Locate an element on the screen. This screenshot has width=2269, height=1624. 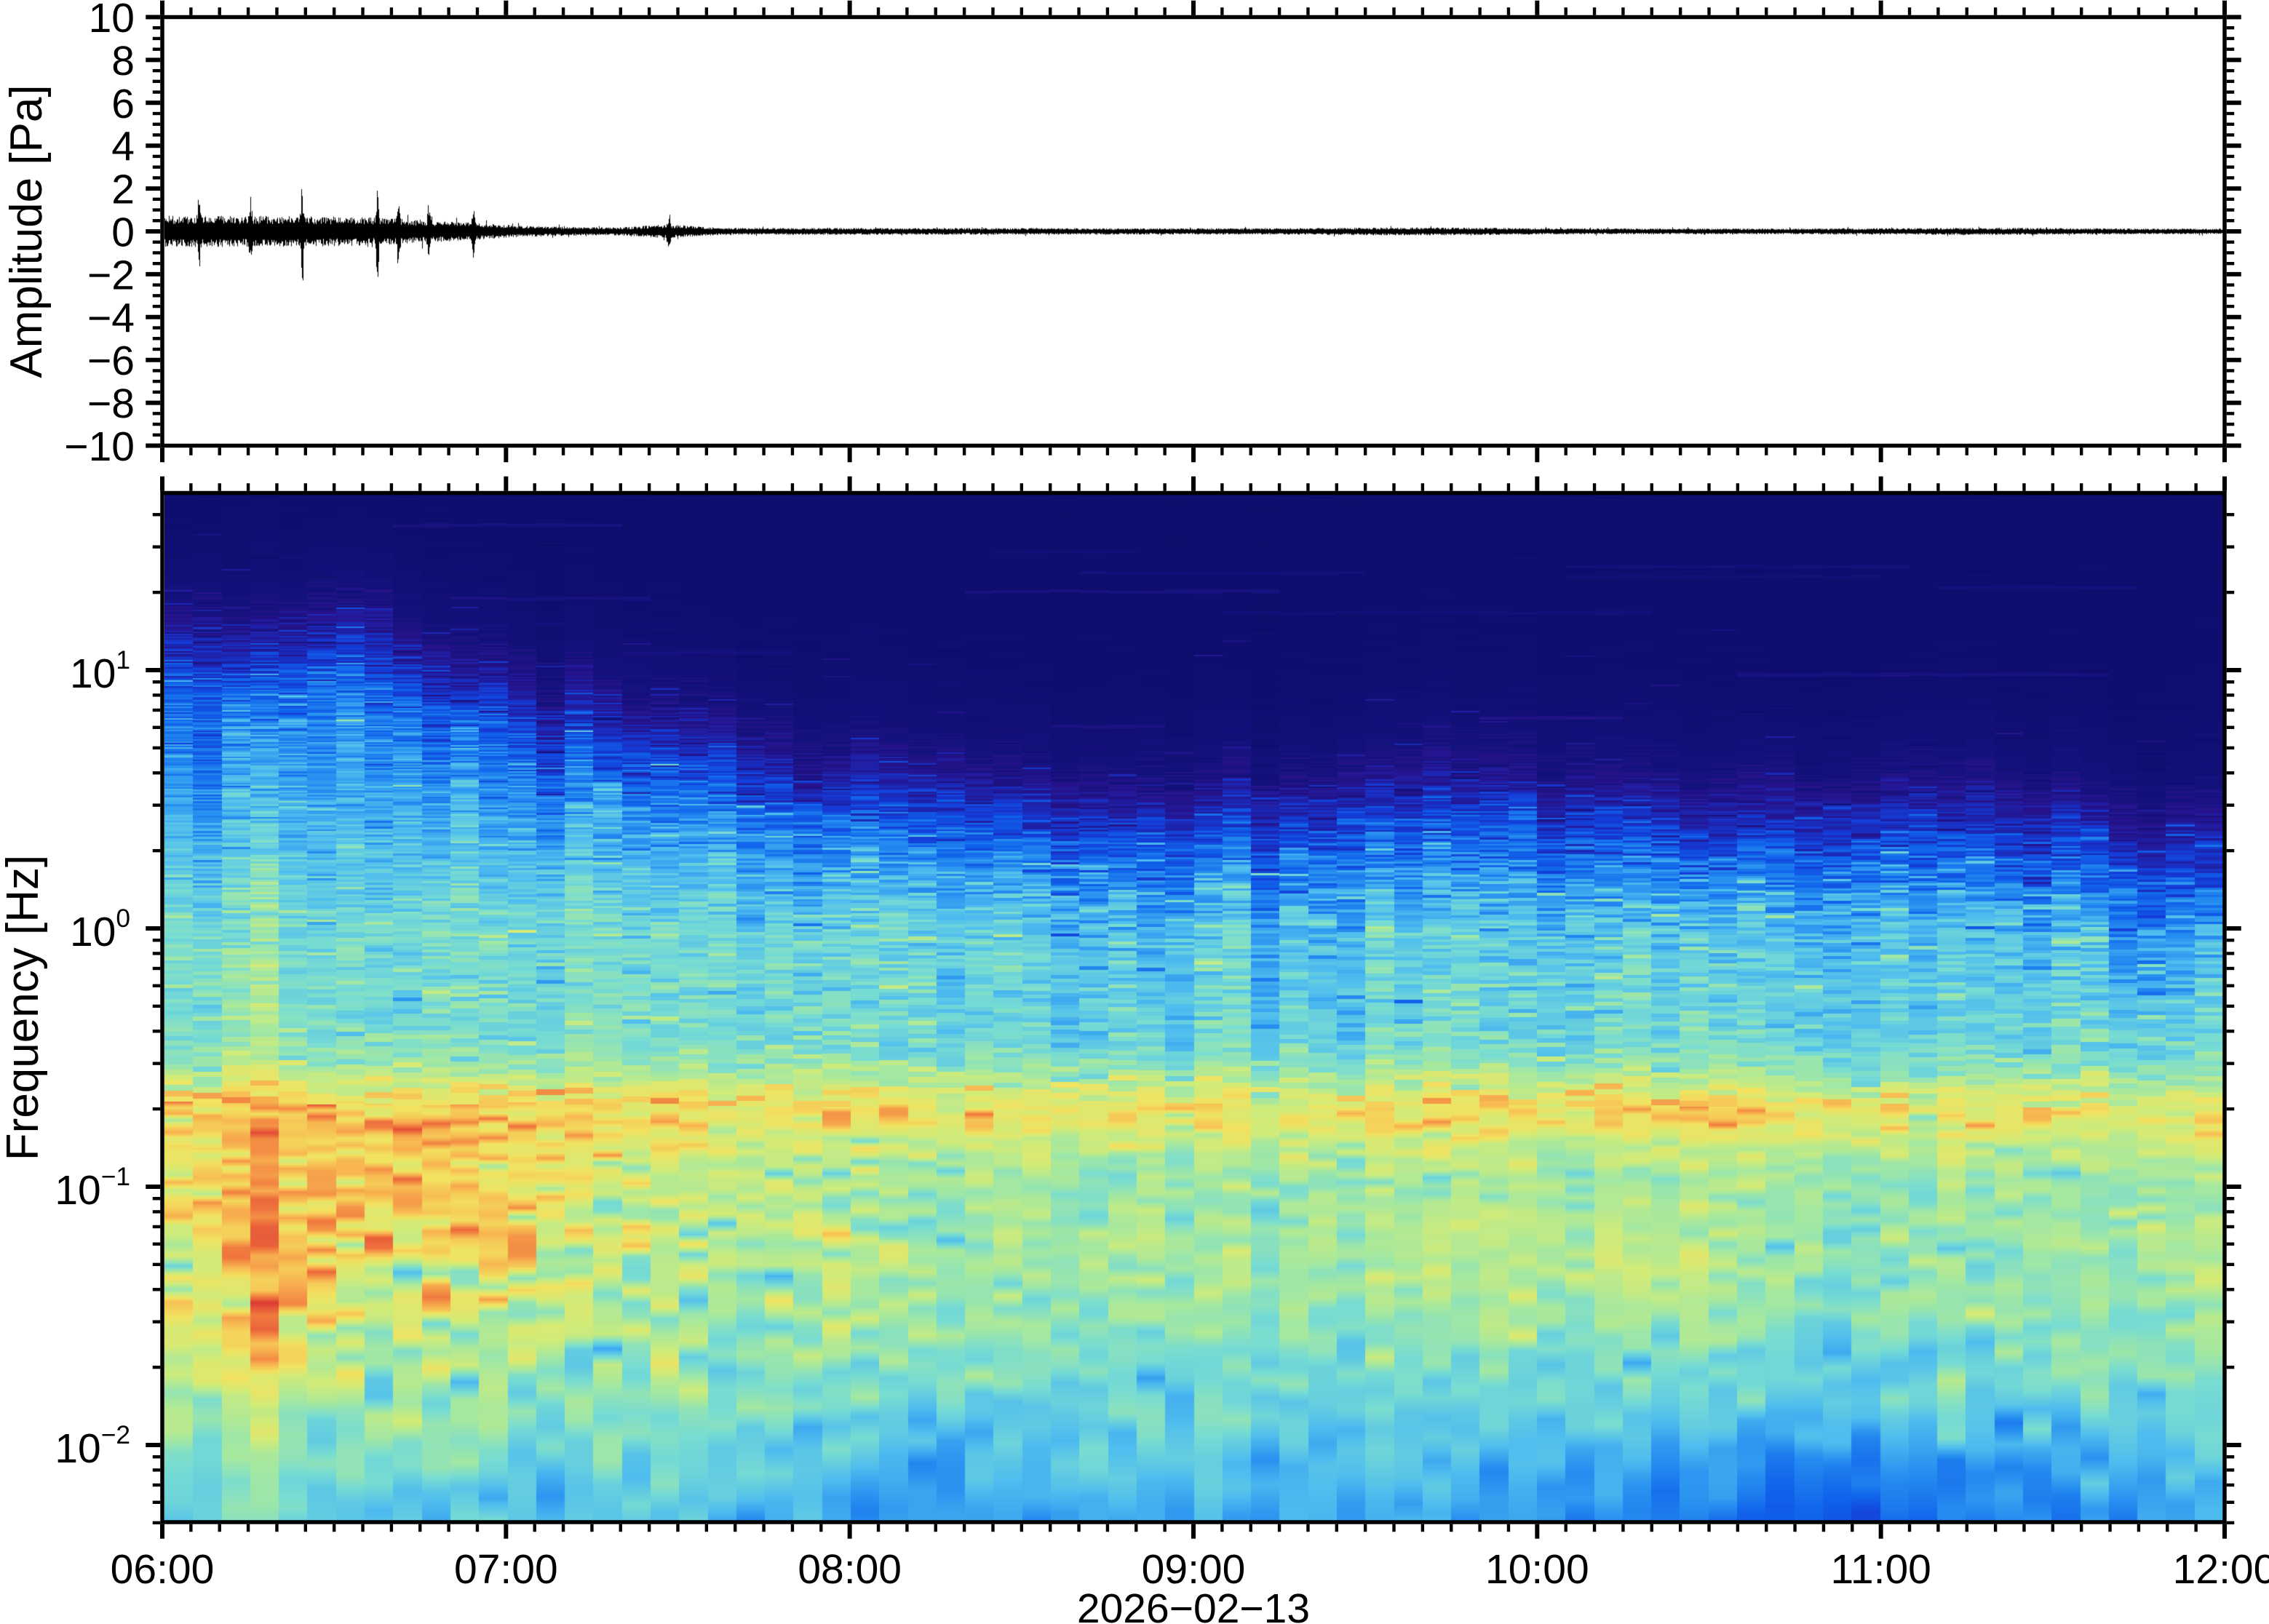
svg-text: 10⁻² is located at coordinates (92, 1446).